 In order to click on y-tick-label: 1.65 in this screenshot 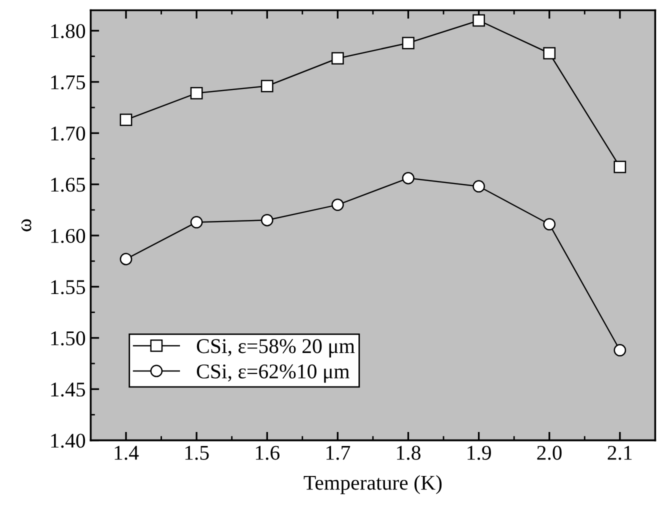, I will do `click(68, 185)`.